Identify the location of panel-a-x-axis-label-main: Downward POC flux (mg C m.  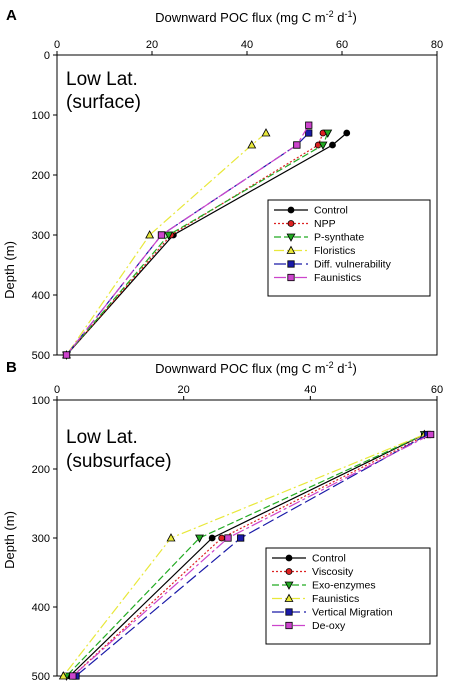
(240, 17).